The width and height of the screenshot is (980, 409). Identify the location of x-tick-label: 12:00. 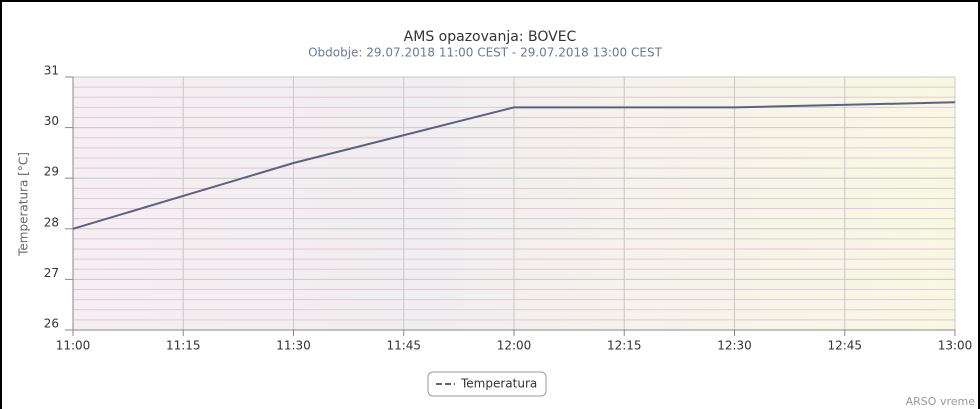
(514, 346).